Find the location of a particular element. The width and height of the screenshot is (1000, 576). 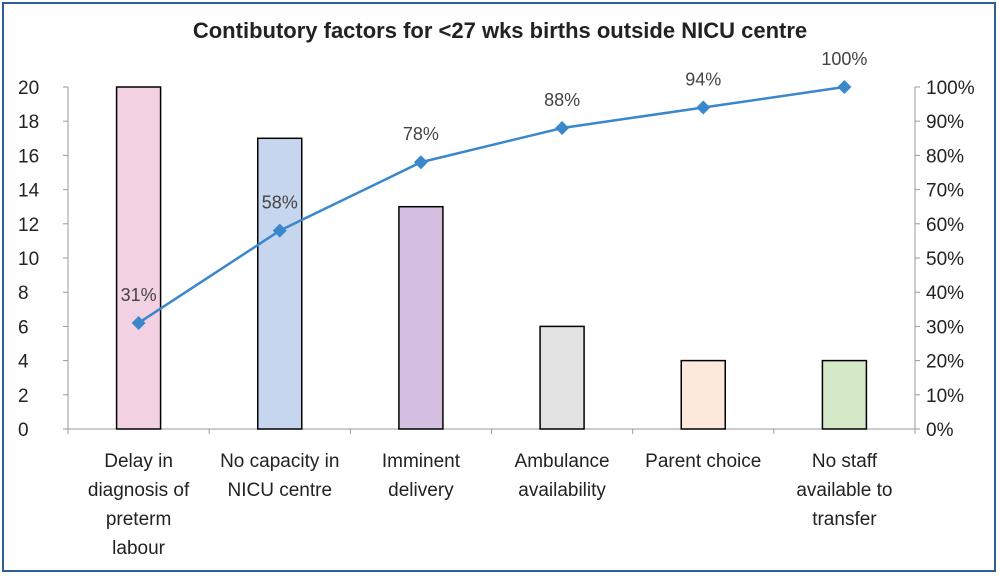

left-tick-label: 20 is located at coordinates (28, 88).